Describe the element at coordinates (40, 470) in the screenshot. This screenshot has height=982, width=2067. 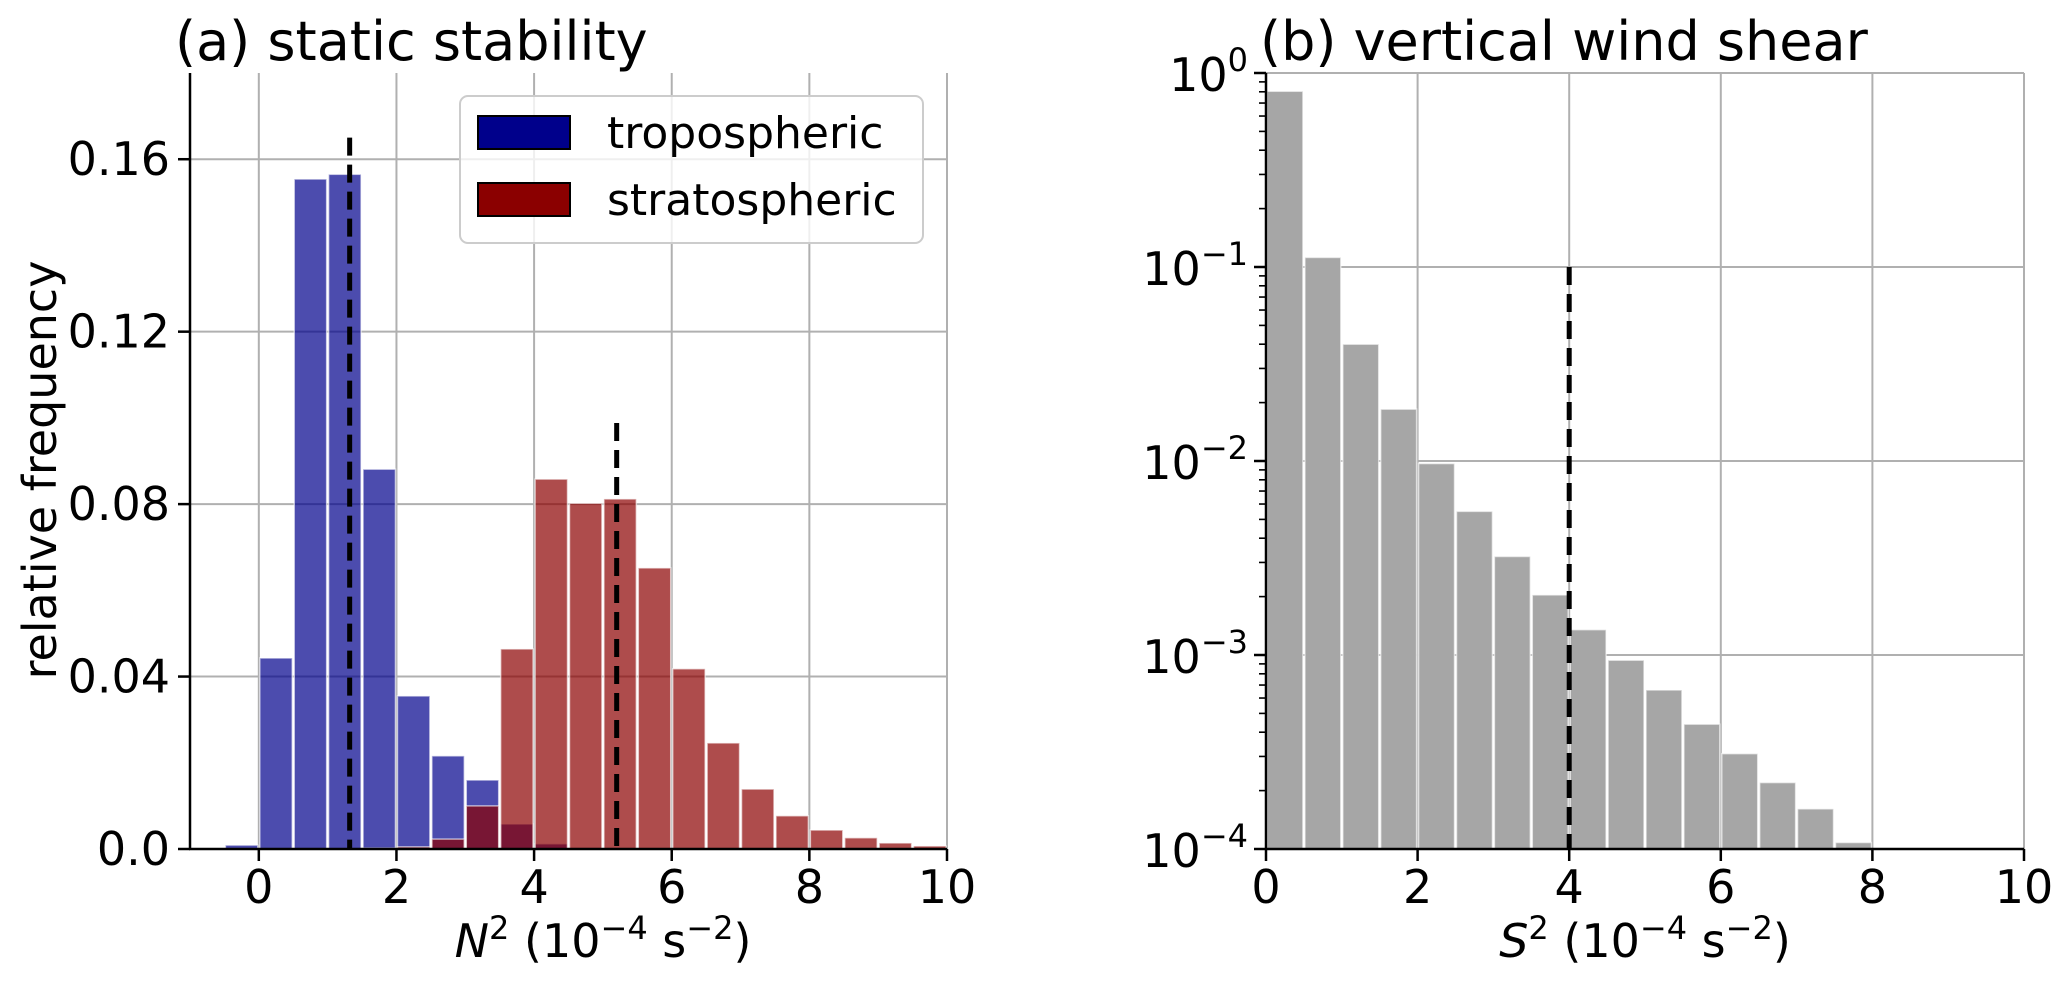
I see `panel-a-y-axis-label: relative frequency` at that location.